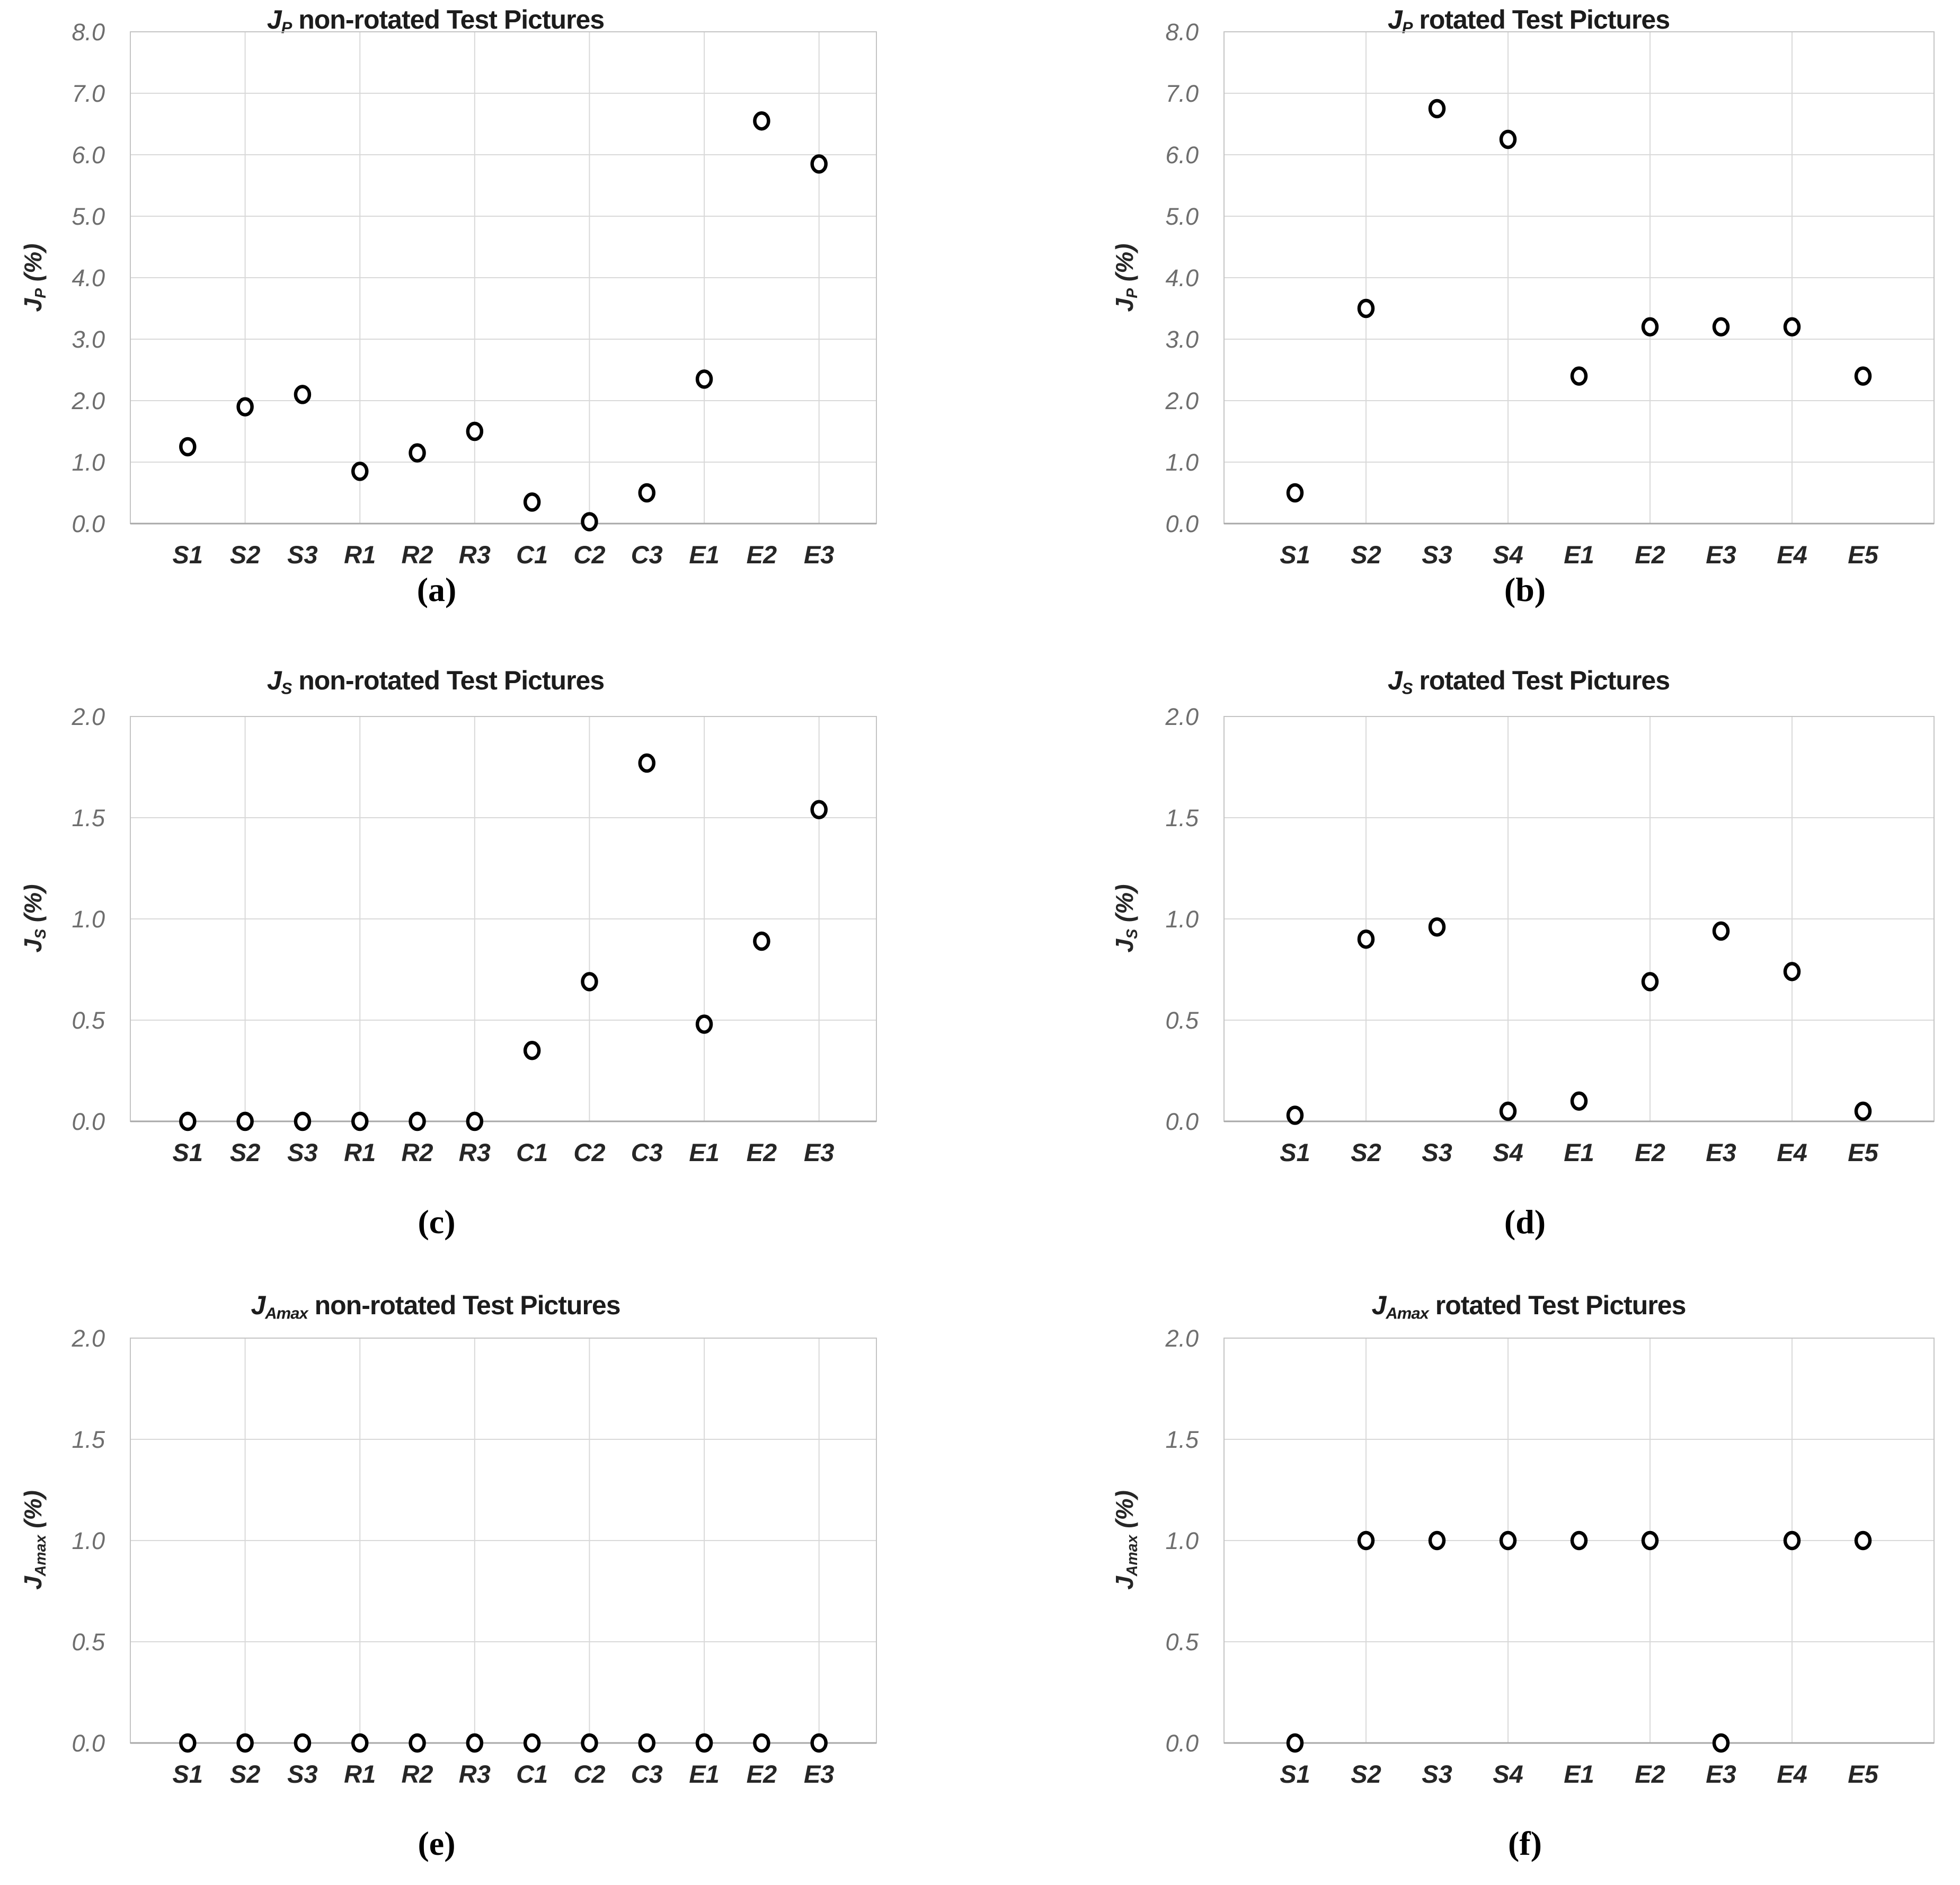 Image resolution: width=1960 pixels, height=1885 pixels. Describe the element at coordinates (1182, 339) in the screenshot. I see `y-tick-label: 3.0` at that location.